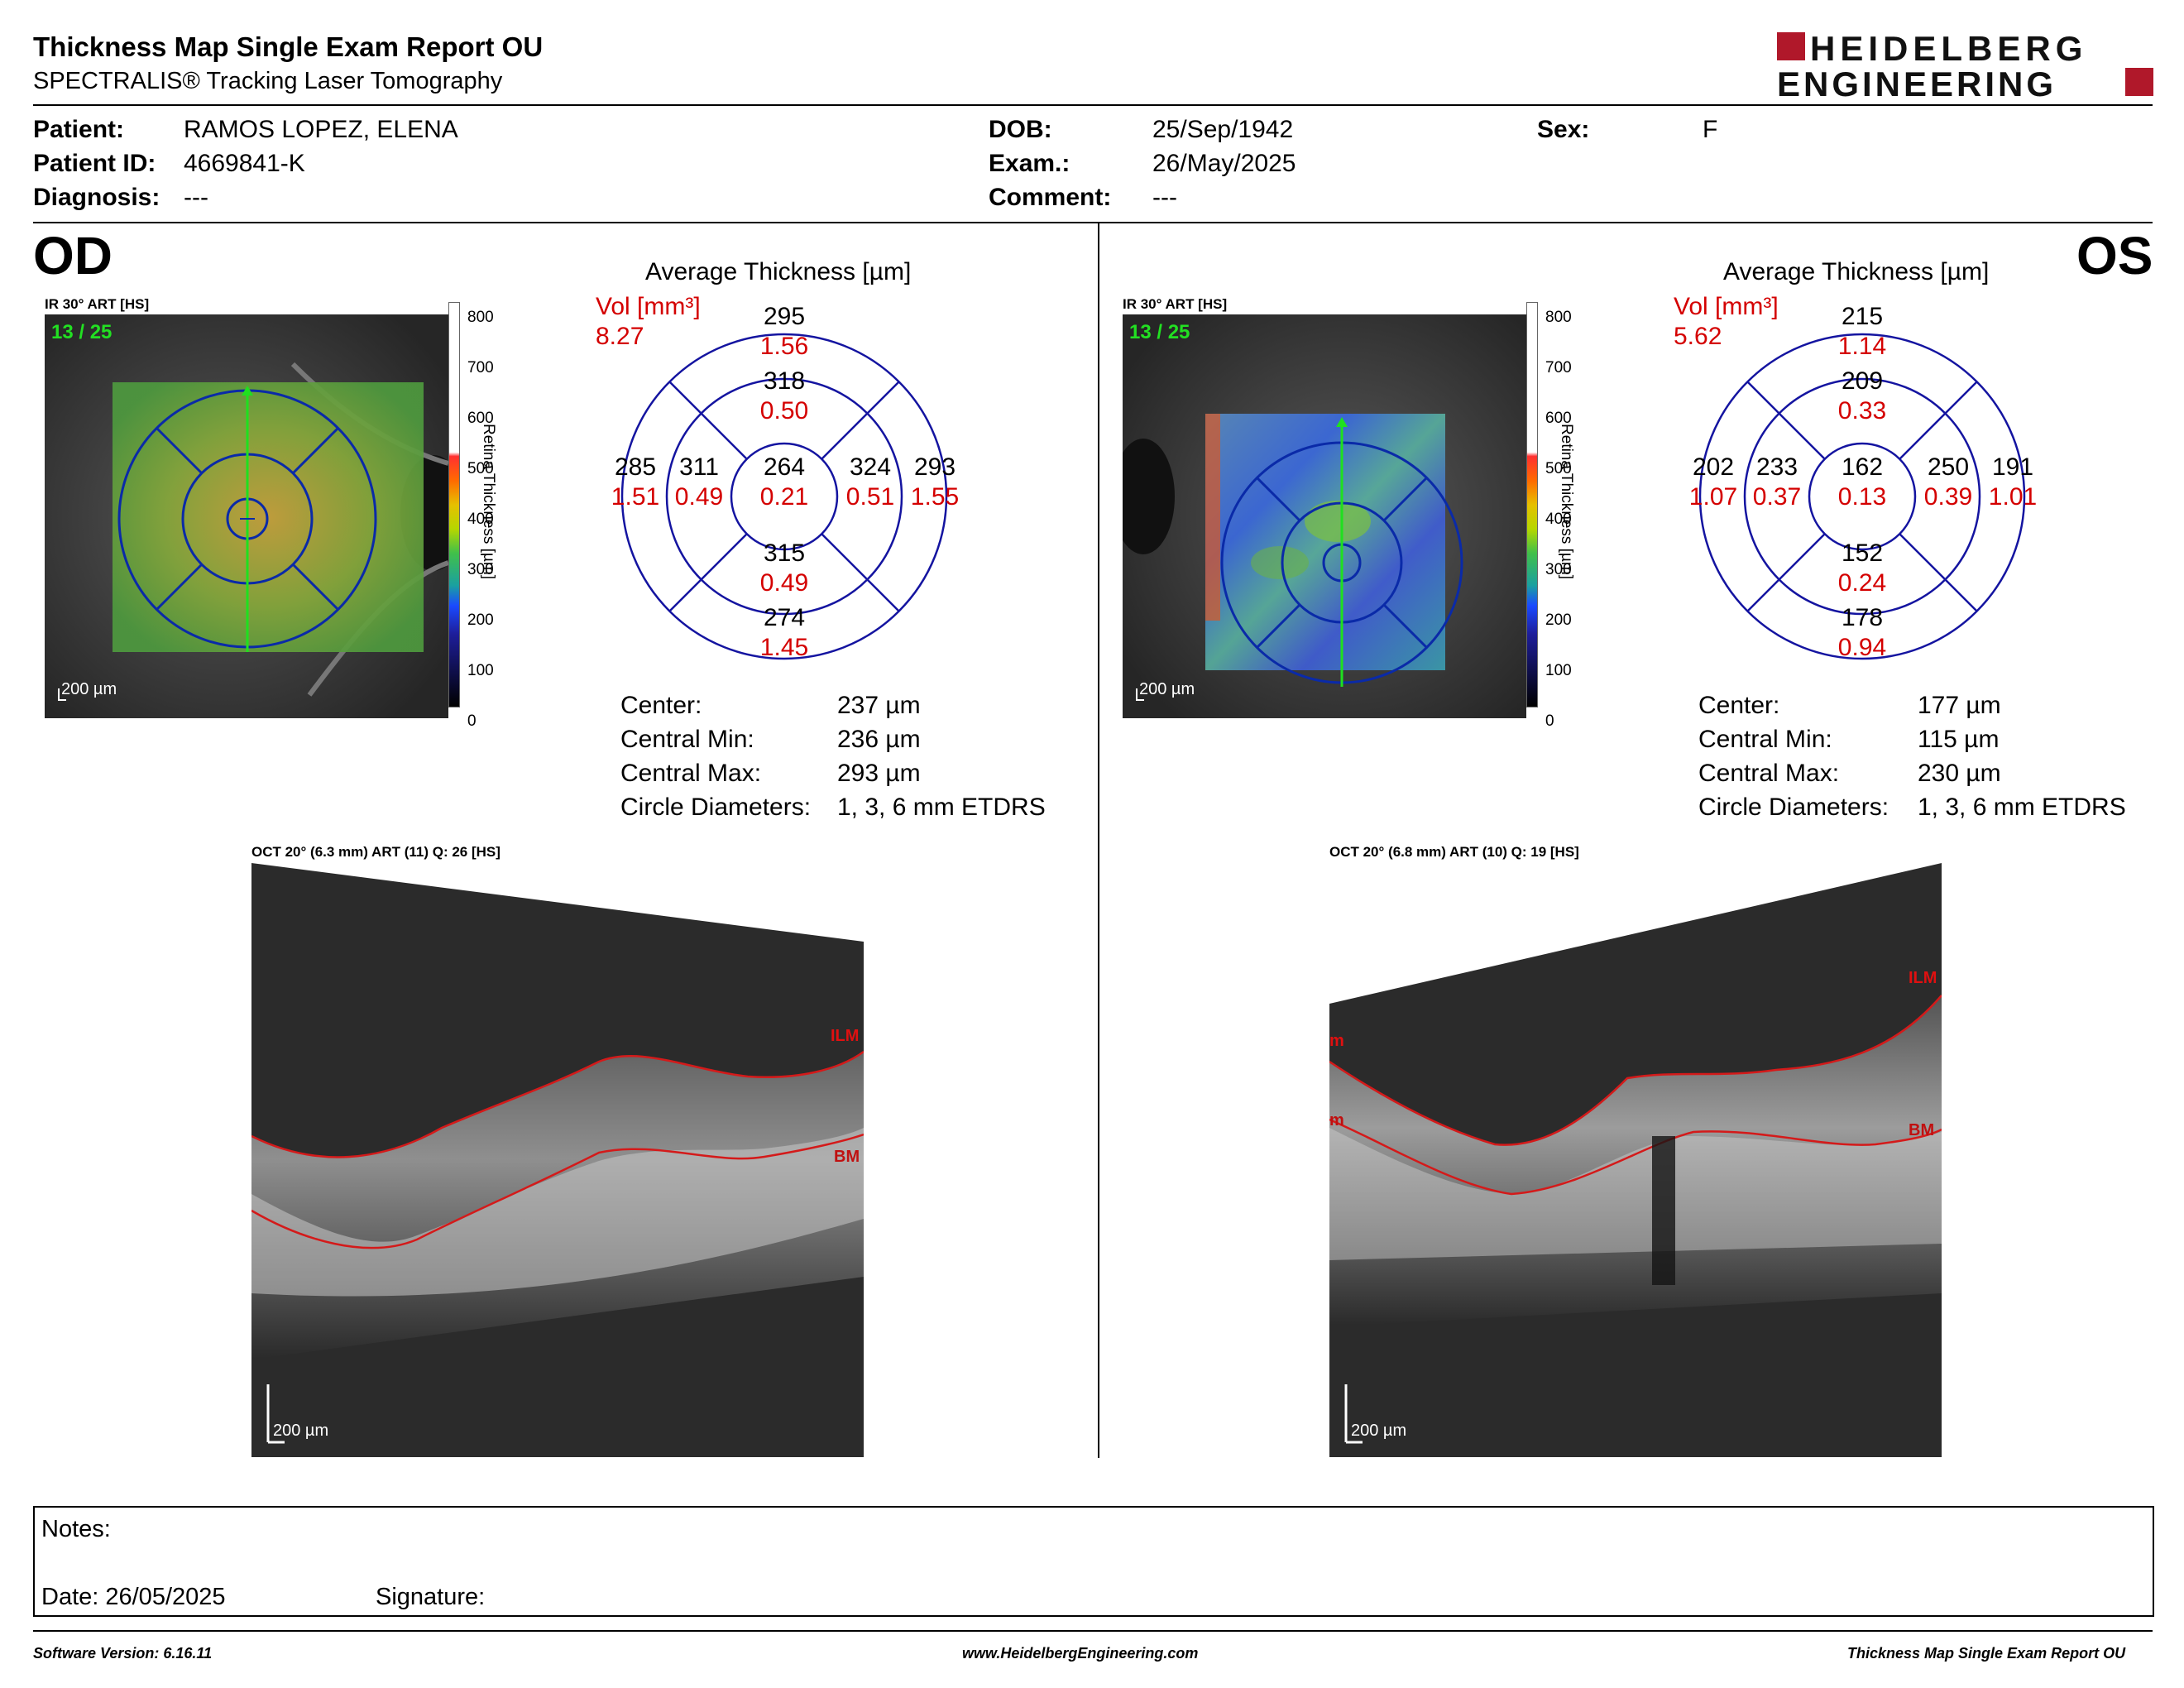 The width and height of the screenshot is (2184, 1688). What do you see at coordinates (480, 367) in the screenshot?
I see `scale-tick: 700` at bounding box center [480, 367].